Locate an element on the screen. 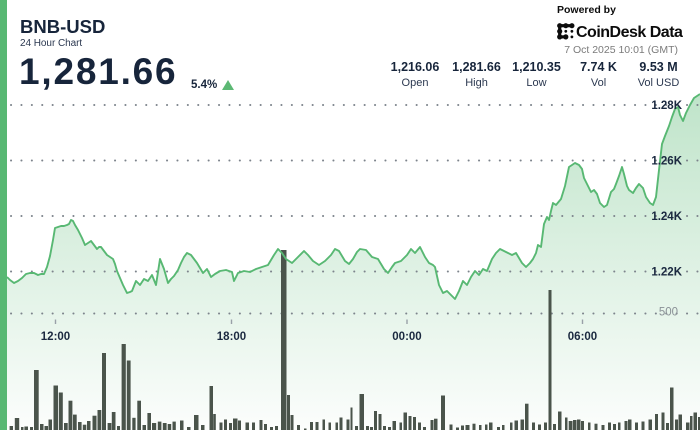 This screenshot has width=700, height=430. svg-text: 1.24K is located at coordinates (666, 217).